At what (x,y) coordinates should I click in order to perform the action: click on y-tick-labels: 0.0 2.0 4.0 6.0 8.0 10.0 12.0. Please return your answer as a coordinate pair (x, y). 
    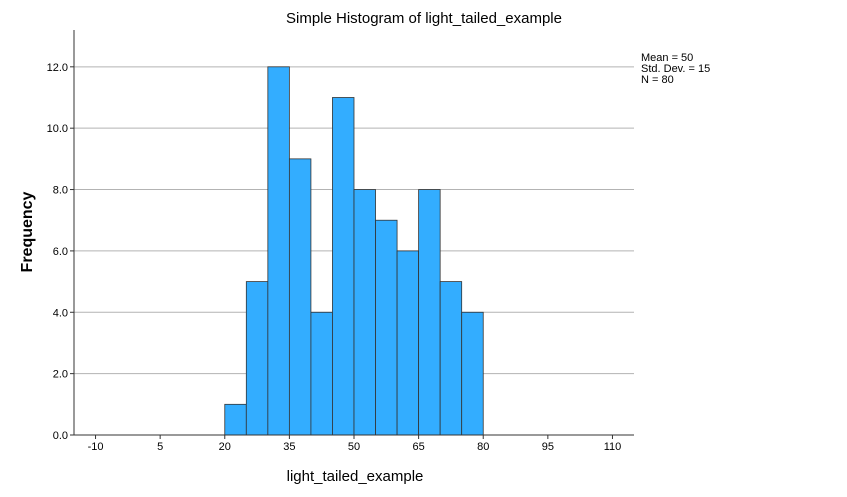
    Looking at the image, I should click on (57, 252).